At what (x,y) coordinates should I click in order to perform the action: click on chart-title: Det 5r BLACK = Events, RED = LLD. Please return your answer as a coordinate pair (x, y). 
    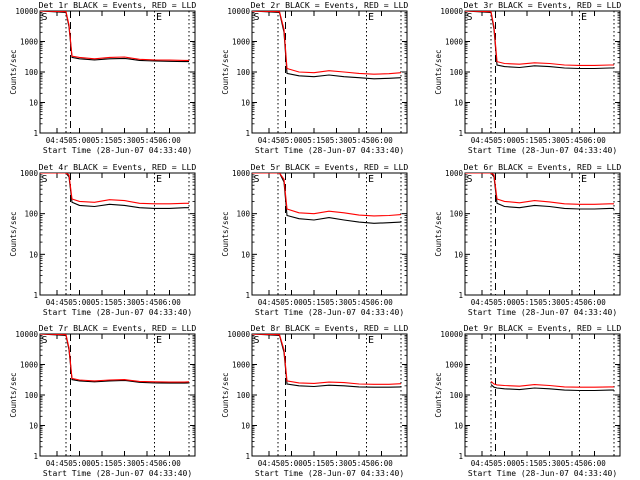
    Looking at the image, I should click on (330, 167).